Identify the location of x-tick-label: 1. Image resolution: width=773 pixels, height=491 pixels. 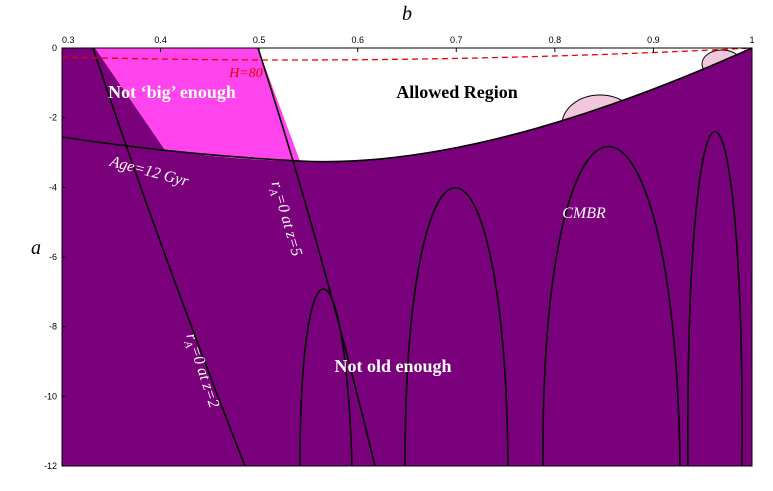
(751, 40).